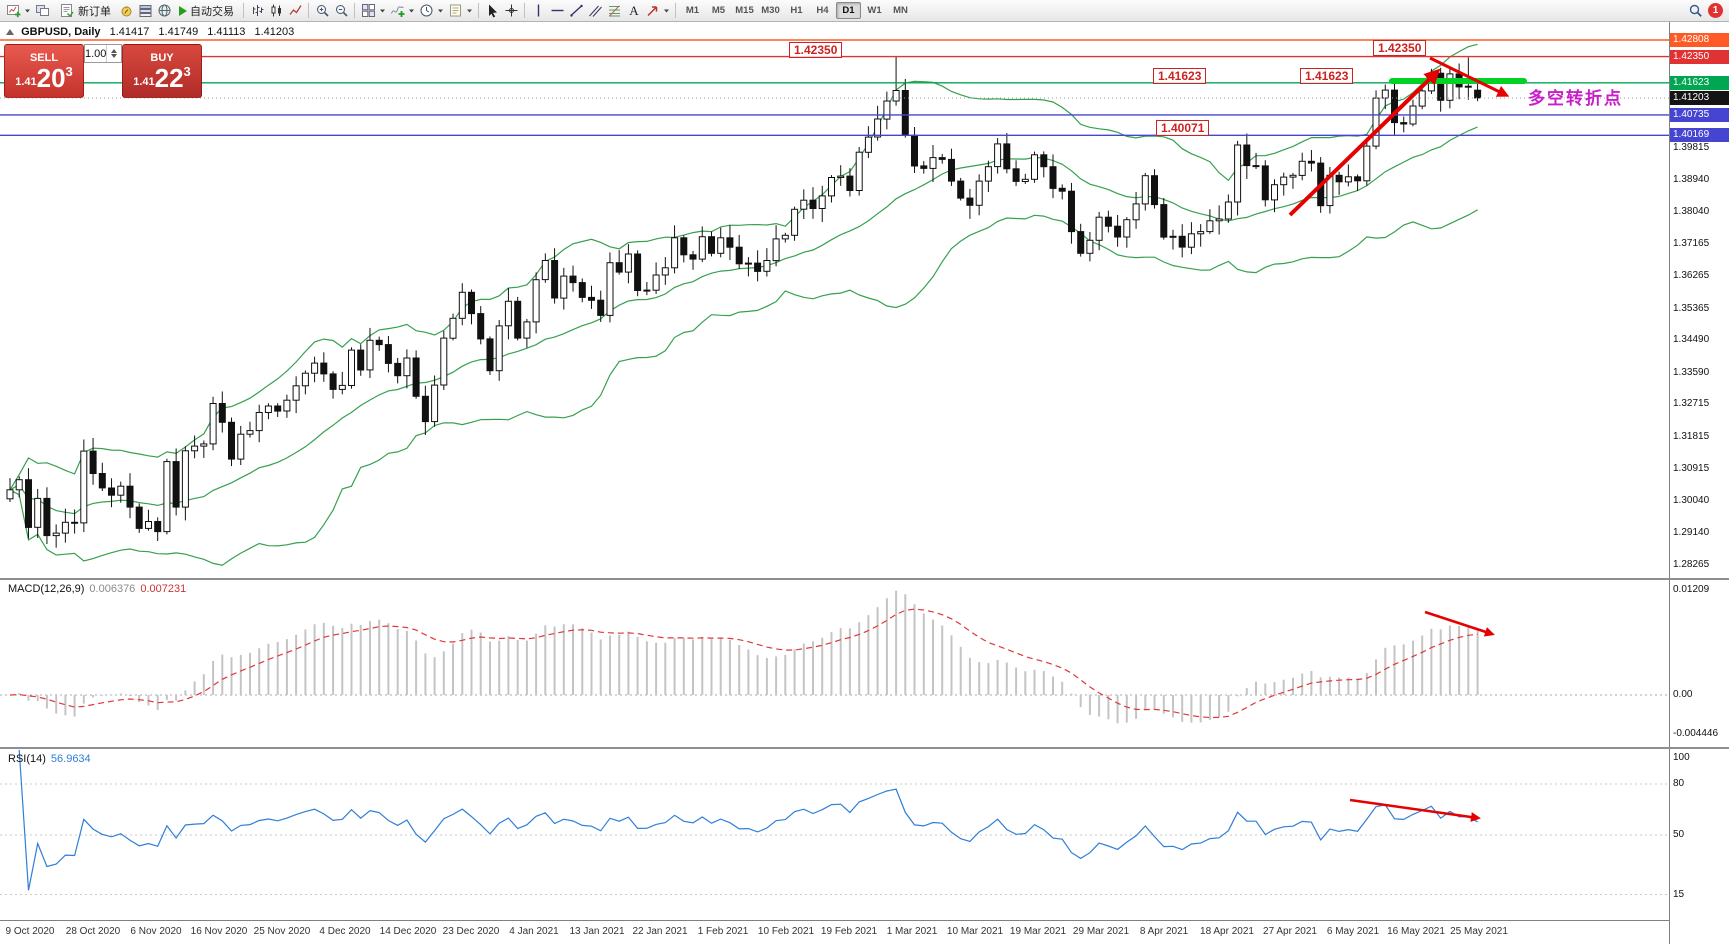 The width and height of the screenshot is (1729, 944). What do you see at coordinates (10, 32) in the screenshot?
I see `collapse-icon` at bounding box center [10, 32].